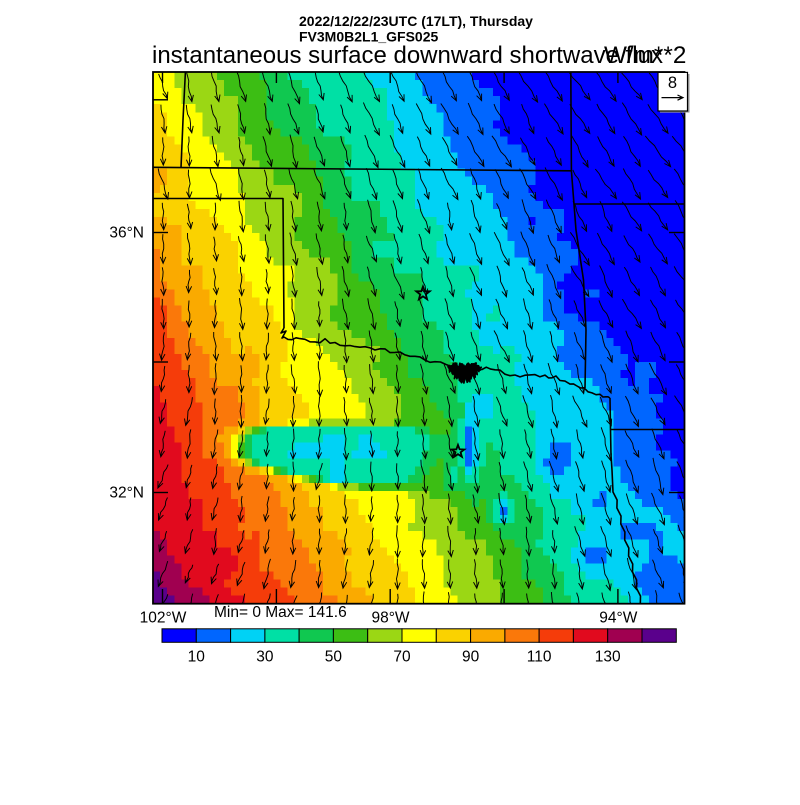 Image resolution: width=800 pixels, height=805 pixels. I want to click on svg-text: 36°N, so click(126, 233).